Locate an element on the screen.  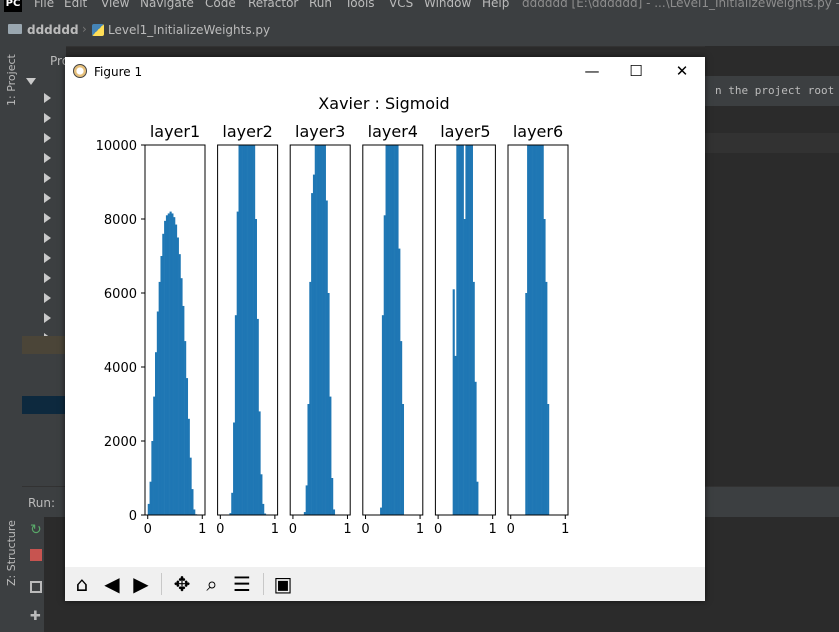
menu-file: File is located at coordinates (44, 5).